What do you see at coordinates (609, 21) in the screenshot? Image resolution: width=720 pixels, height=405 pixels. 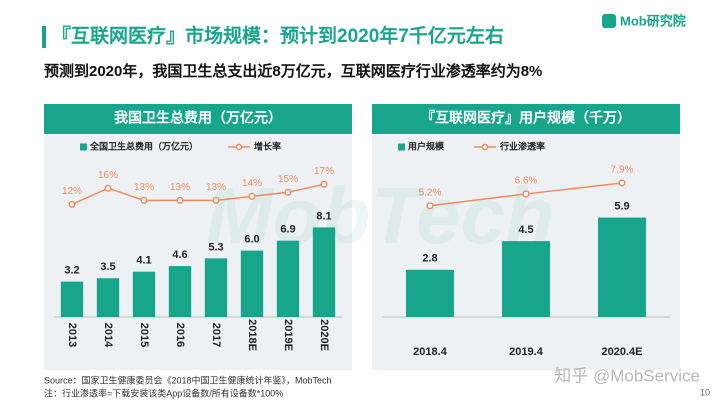 I see `logo-icon` at bounding box center [609, 21].